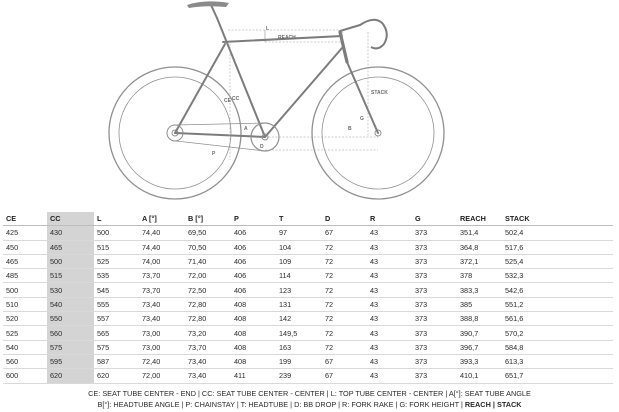  What do you see at coordinates (557, 333) in the screenshot?
I see `cell-stack: 570,2` at bounding box center [557, 333].